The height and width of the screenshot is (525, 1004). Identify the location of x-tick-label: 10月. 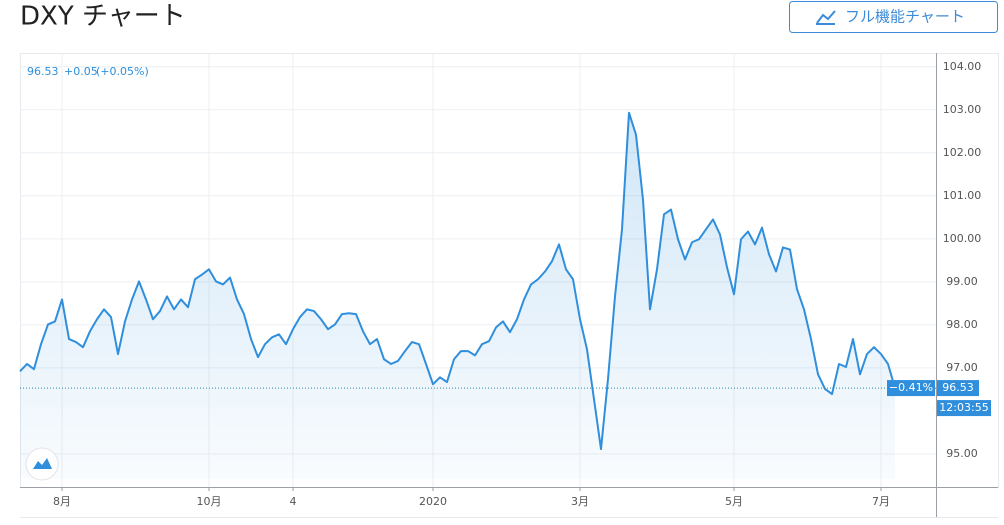
(209, 501).